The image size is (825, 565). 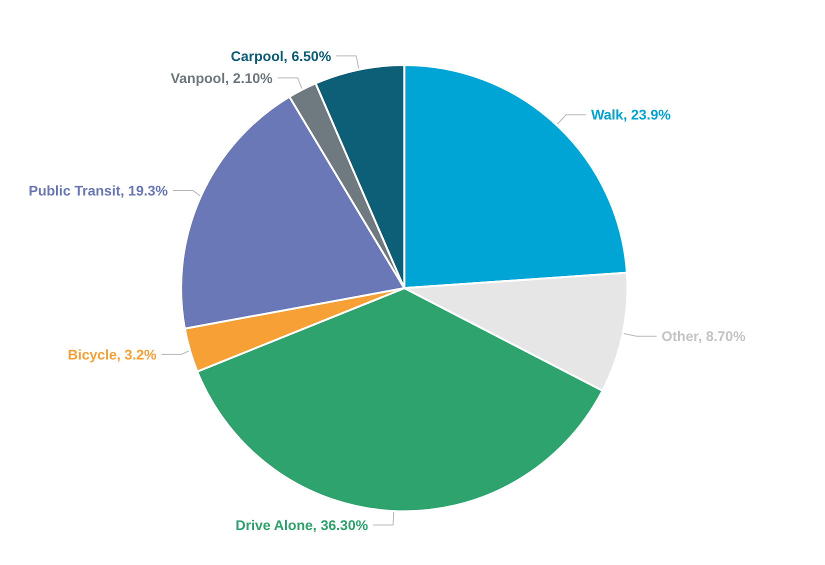 What do you see at coordinates (98, 190) in the screenshot?
I see `slice-label: Public Transit, 19.3%` at bounding box center [98, 190].